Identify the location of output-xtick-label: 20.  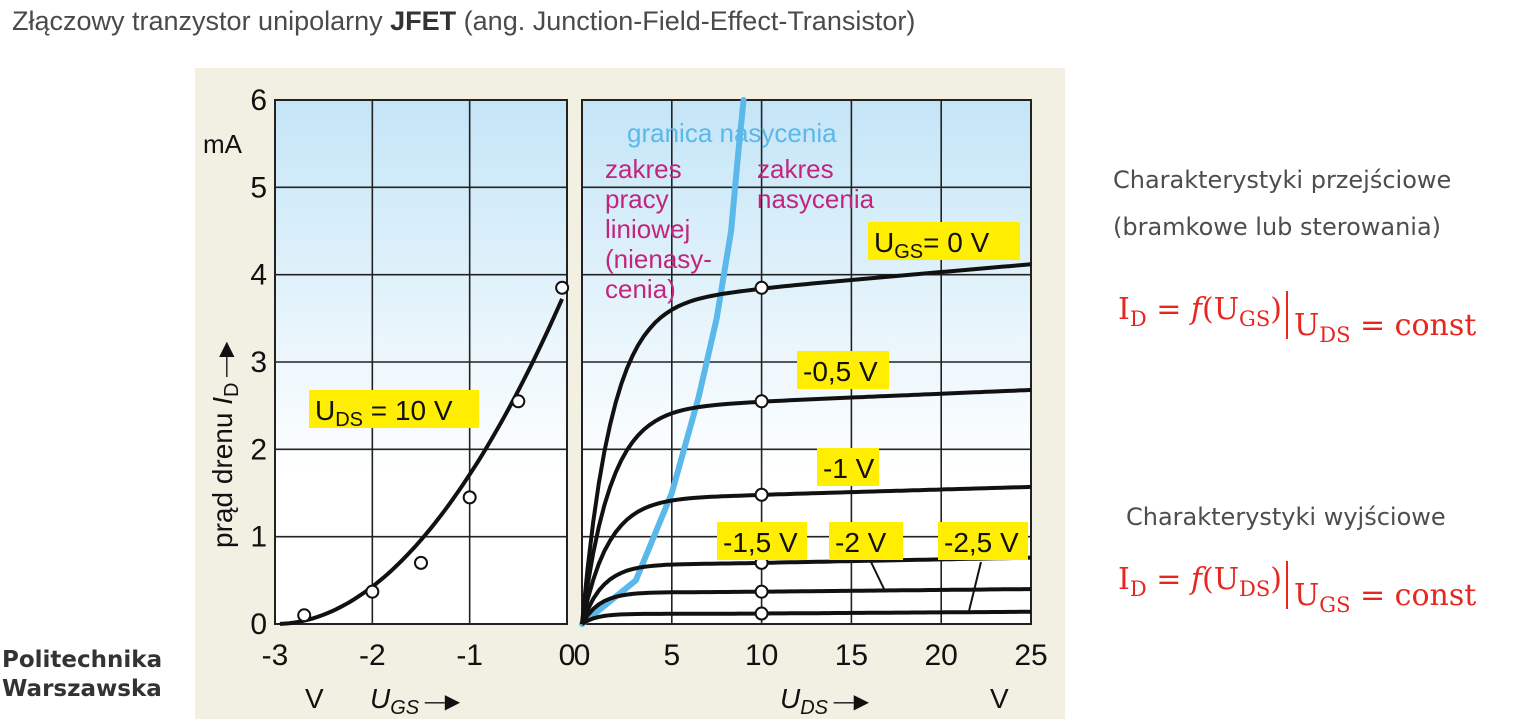
(941, 655).